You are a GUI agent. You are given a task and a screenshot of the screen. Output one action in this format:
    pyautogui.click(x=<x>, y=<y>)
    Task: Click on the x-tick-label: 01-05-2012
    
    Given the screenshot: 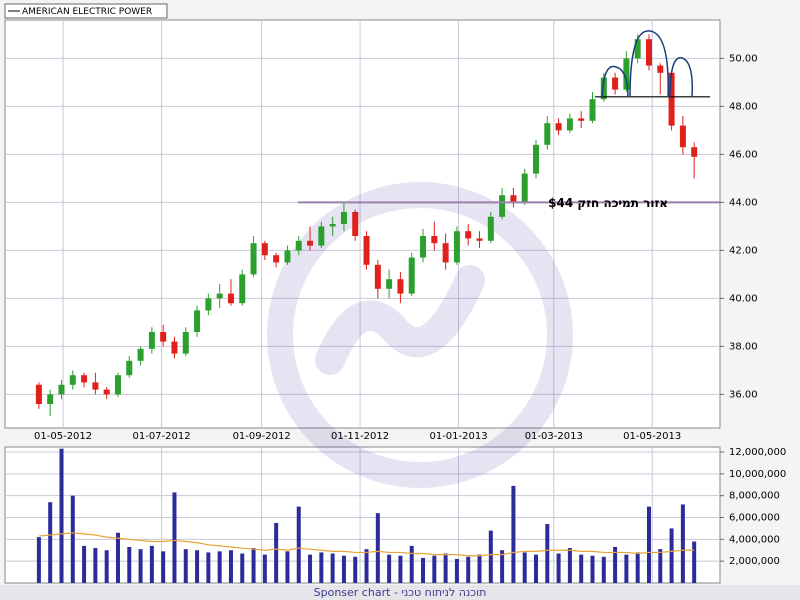 What is the action you would take?
    pyautogui.click(x=63, y=436)
    